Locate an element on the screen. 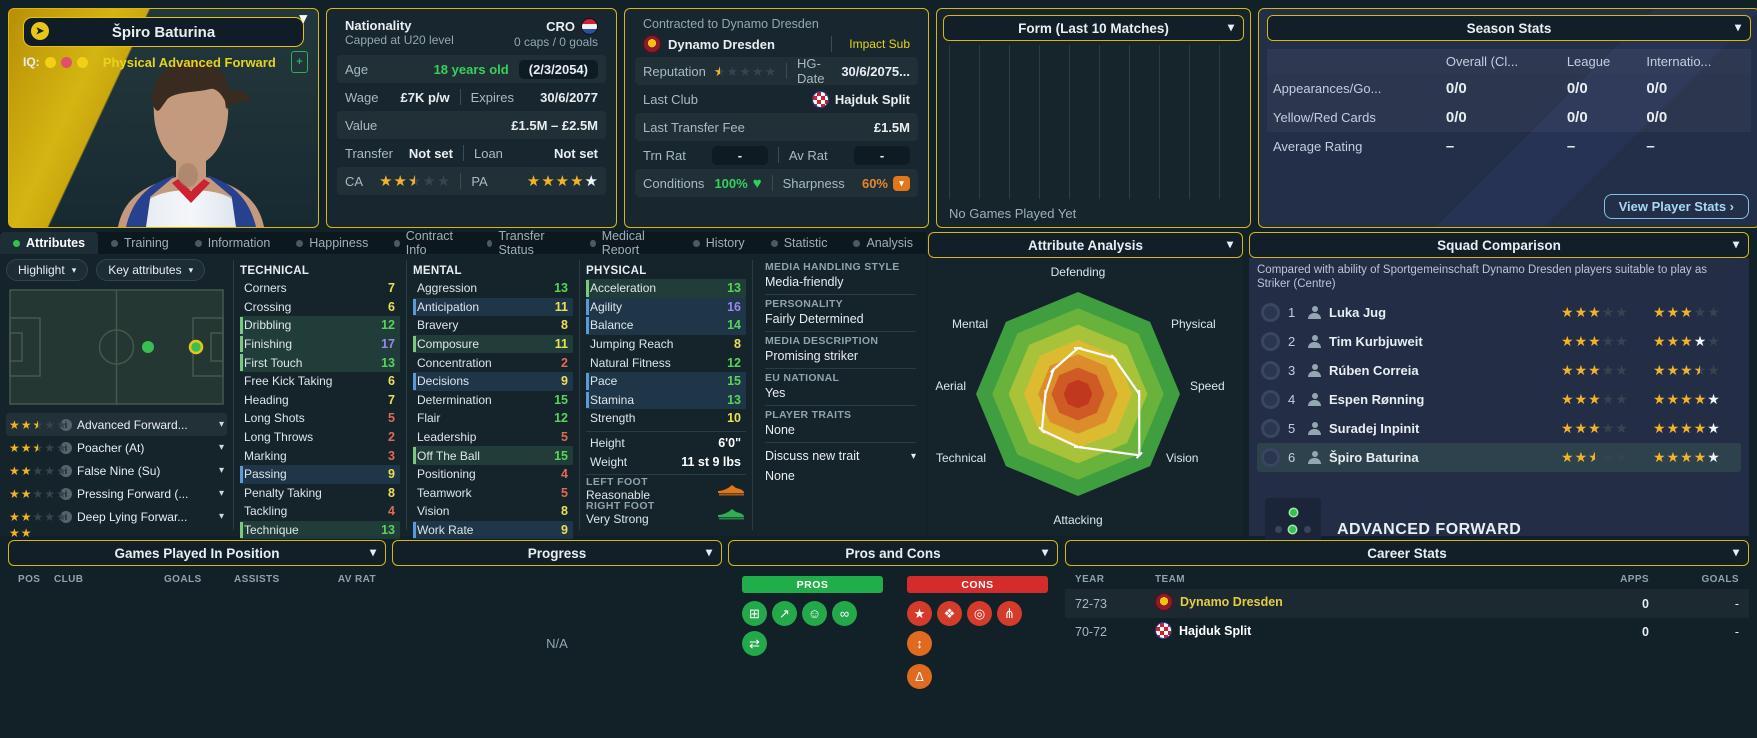 This screenshot has height=738, width=1757. progress-header: Progress ▾ is located at coordinates (557, 553).